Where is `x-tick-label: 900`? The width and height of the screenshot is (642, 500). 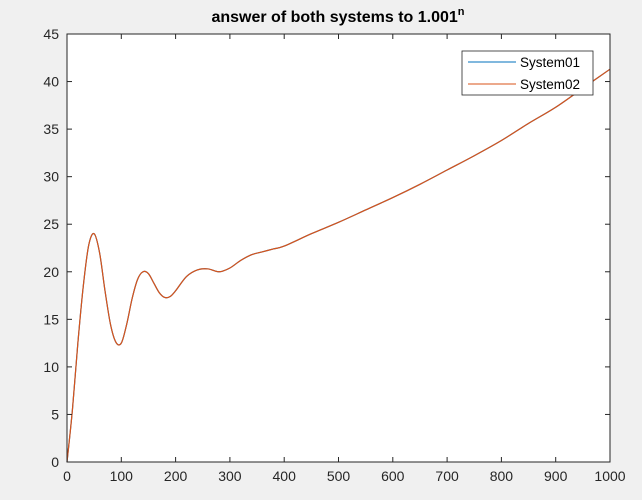 x-tick-label: 900 is located at coordinates (556, 476).